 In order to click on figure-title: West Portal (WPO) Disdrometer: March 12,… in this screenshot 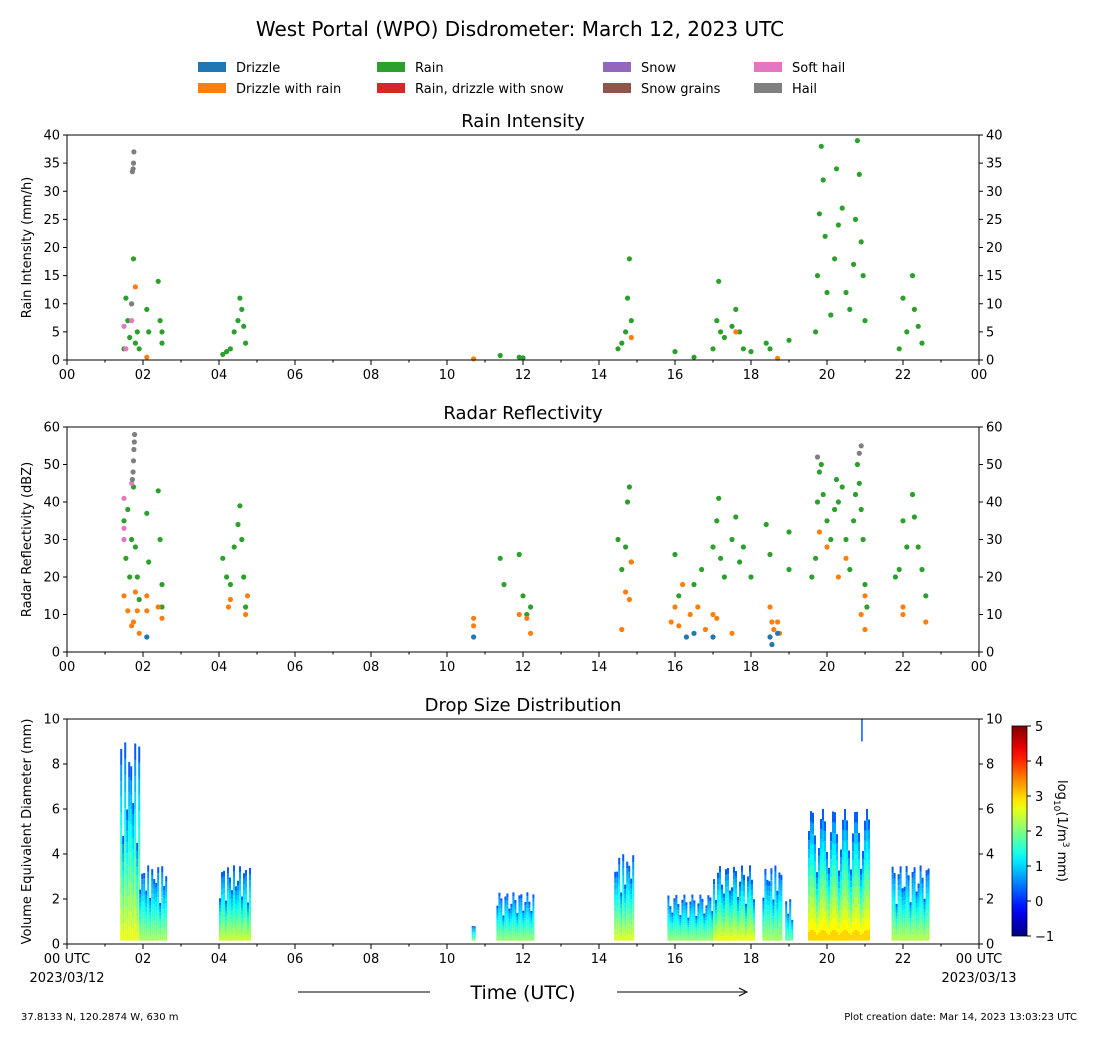, I will do `click(520, 29)`.